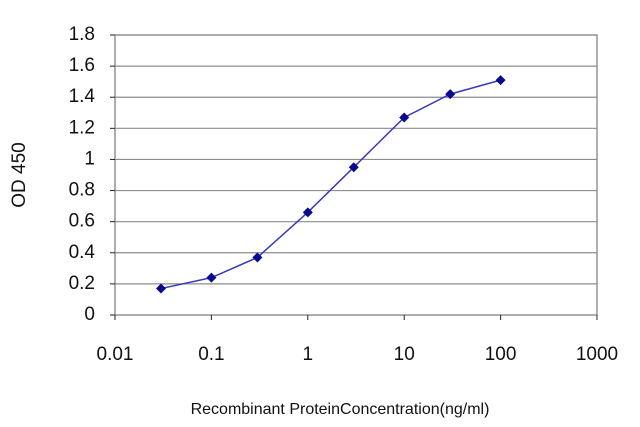 This screenshot has height=427, width=640. What do you see at coordinates (82, 190) in the screenshot?
I see `y-tick-label: 0.8` at bounding box center [82, 190].